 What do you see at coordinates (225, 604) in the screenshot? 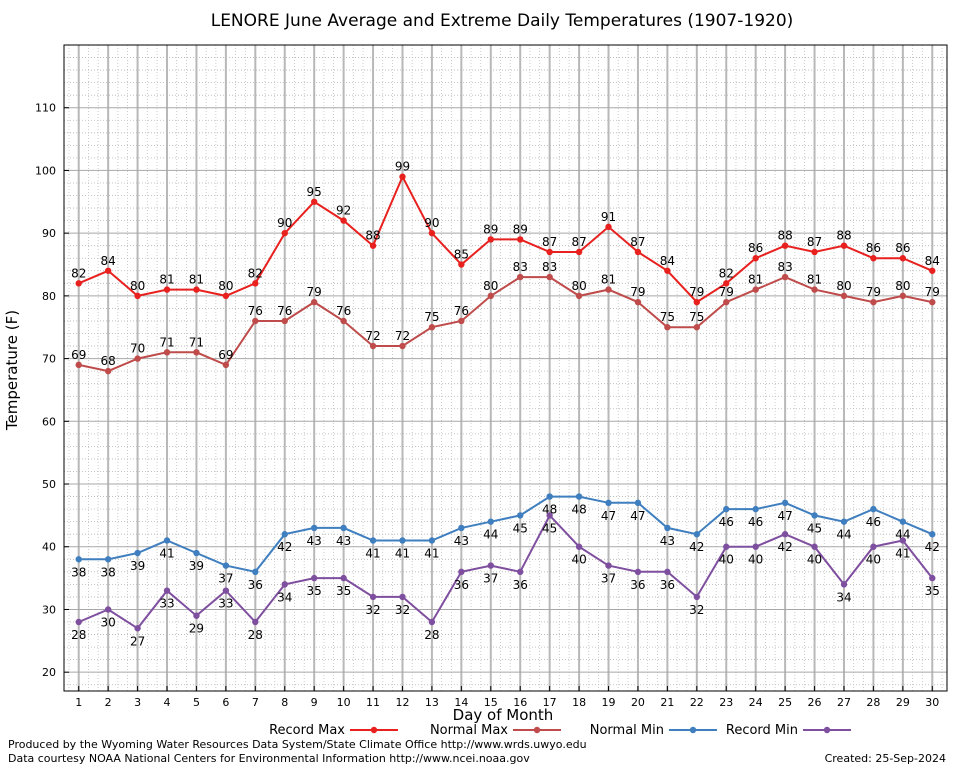
I see `data-label: 33` at bounding box center [225, 604].